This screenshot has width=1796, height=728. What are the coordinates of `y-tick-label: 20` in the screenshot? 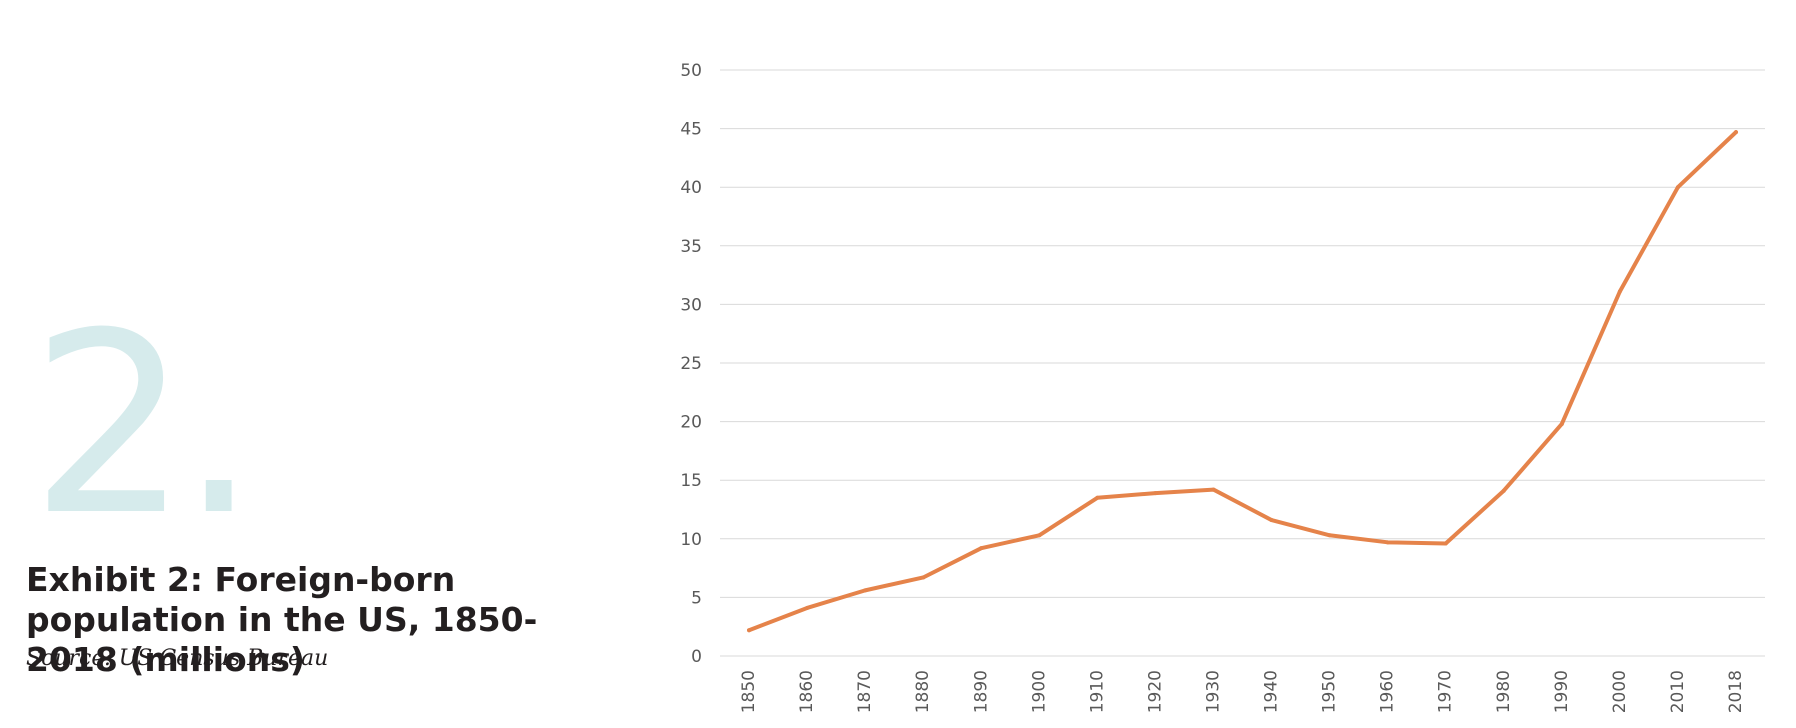 It's located at (691, 423).